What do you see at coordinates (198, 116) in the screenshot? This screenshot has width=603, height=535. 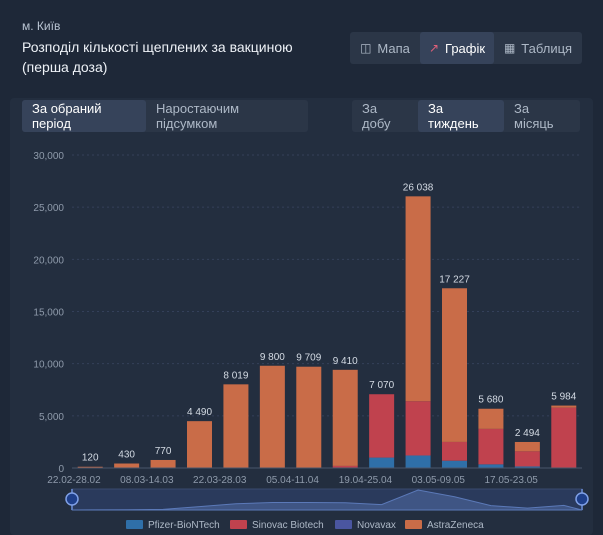 I see `mode-cumulative-button: Наростаючим підсумком` at bounding box center [198, 116].